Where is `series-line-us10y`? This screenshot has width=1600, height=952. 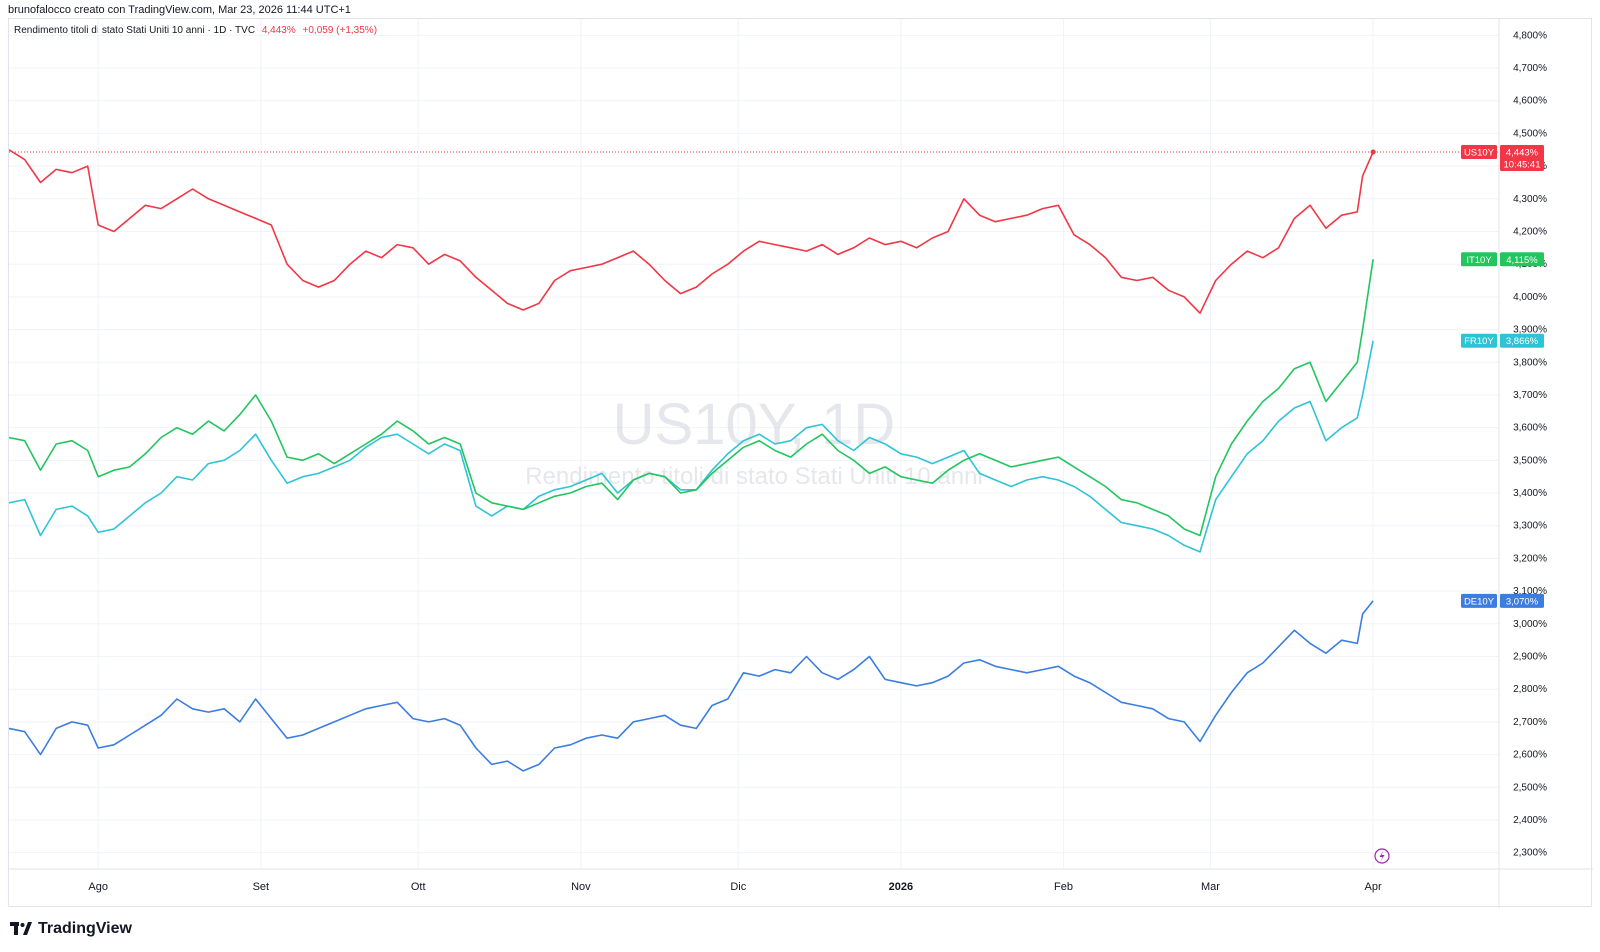 series-line-us10y is located at coordinates (691, 231).